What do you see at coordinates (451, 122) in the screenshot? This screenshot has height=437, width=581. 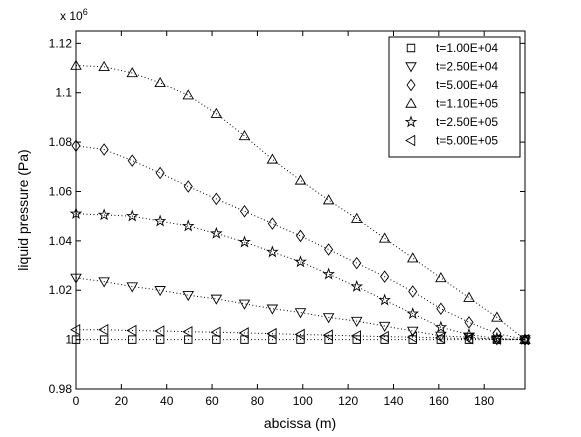 I see `legend-item: t=2.50E+05` at bounding box center [451, 122].